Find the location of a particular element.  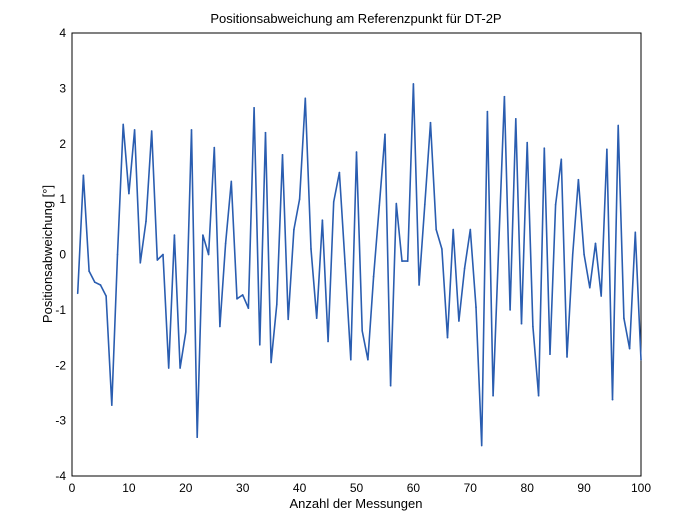

y-tick-label: 1 is located at coordinates (62, 199).